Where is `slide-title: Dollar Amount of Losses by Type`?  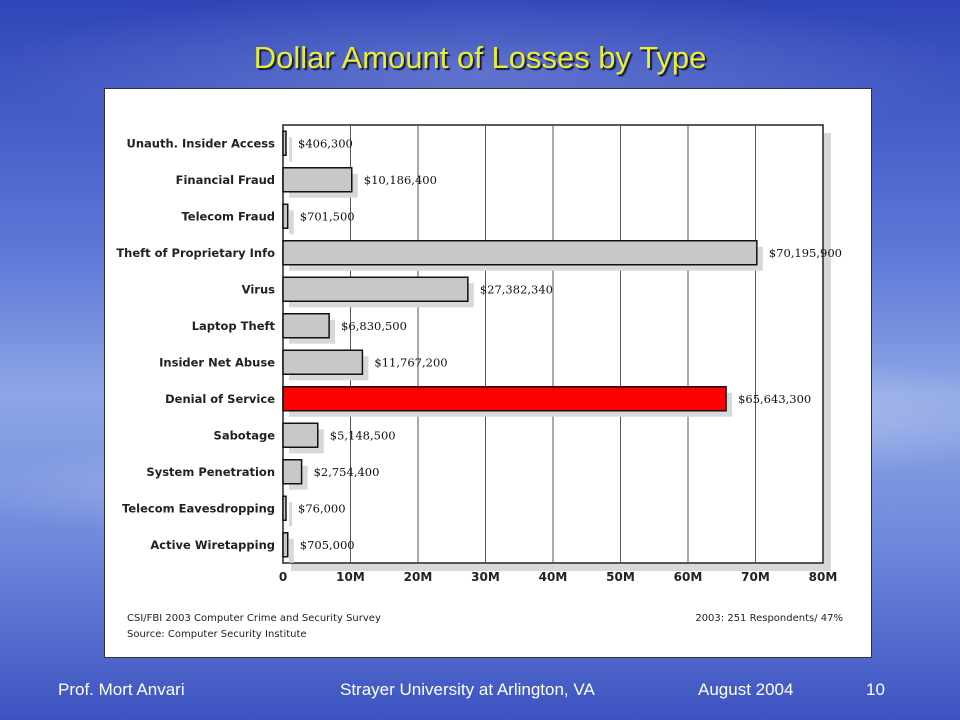 slide-title: Dollar Amount of Losses by Type is located at coordinates (480, 57).